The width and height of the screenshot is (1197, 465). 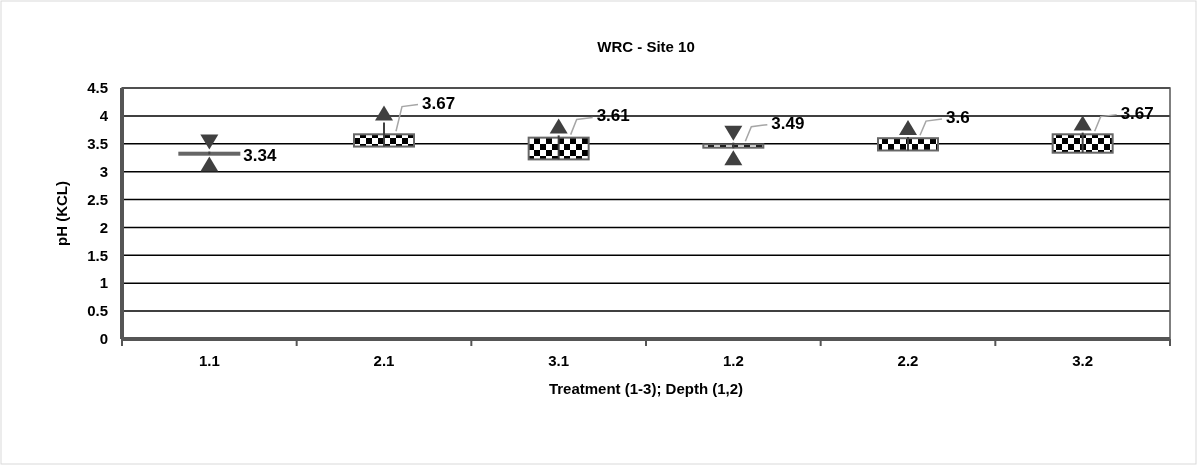 What do you see at coordinates (788, 123) in the screenshot?
I see `text: 3.49` at bounding box center [788, 123].